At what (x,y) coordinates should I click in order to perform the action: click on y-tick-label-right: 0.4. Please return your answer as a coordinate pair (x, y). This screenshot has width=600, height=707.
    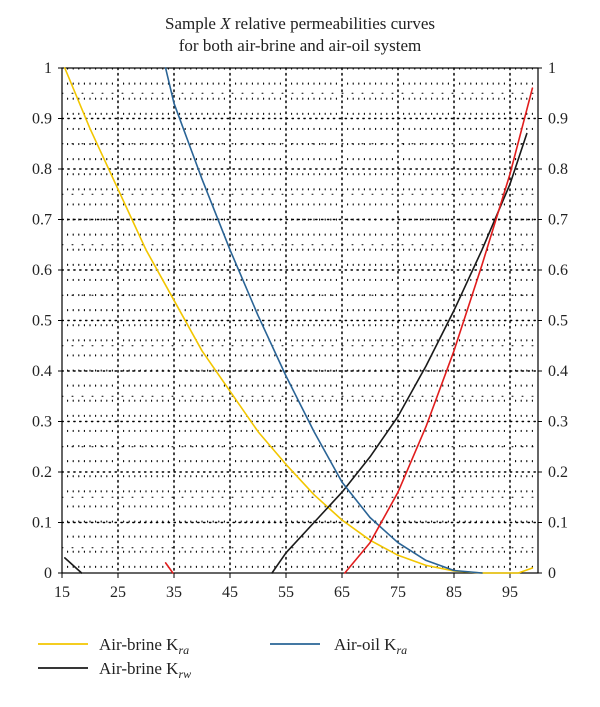
    Looking at the image, I should click on (558, 371).